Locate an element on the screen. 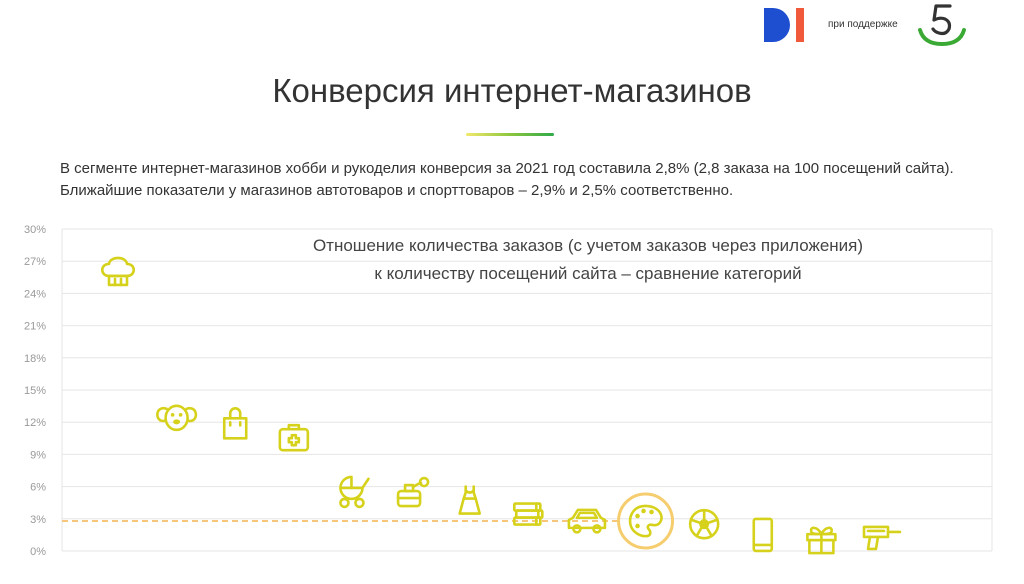 The height and width of the screenshot is (584, 1024). y-tick-label: 21% is located at coordinates (35, 327).